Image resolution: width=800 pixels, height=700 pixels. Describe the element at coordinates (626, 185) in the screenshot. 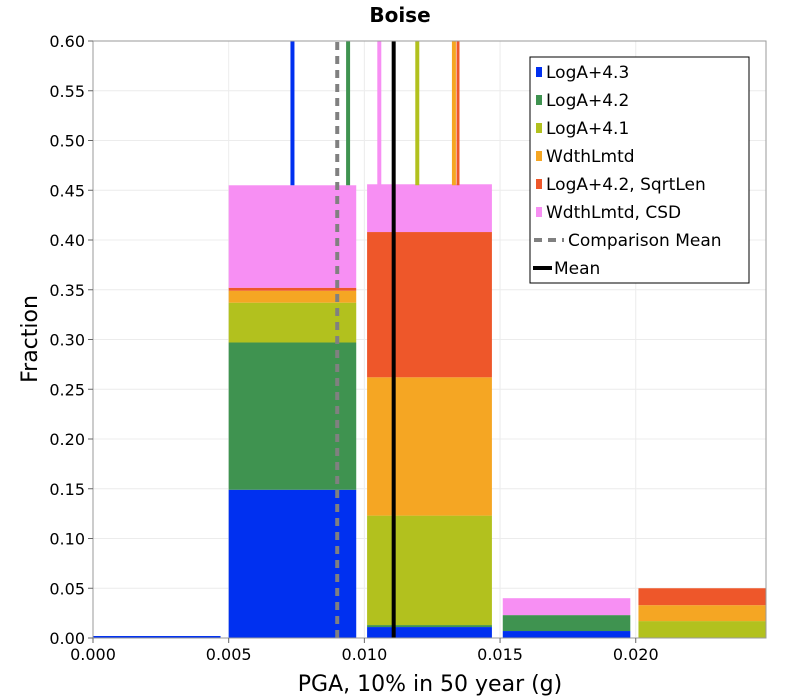

I see `legend-label: LogA+4.2, SqrtLen` at that location.